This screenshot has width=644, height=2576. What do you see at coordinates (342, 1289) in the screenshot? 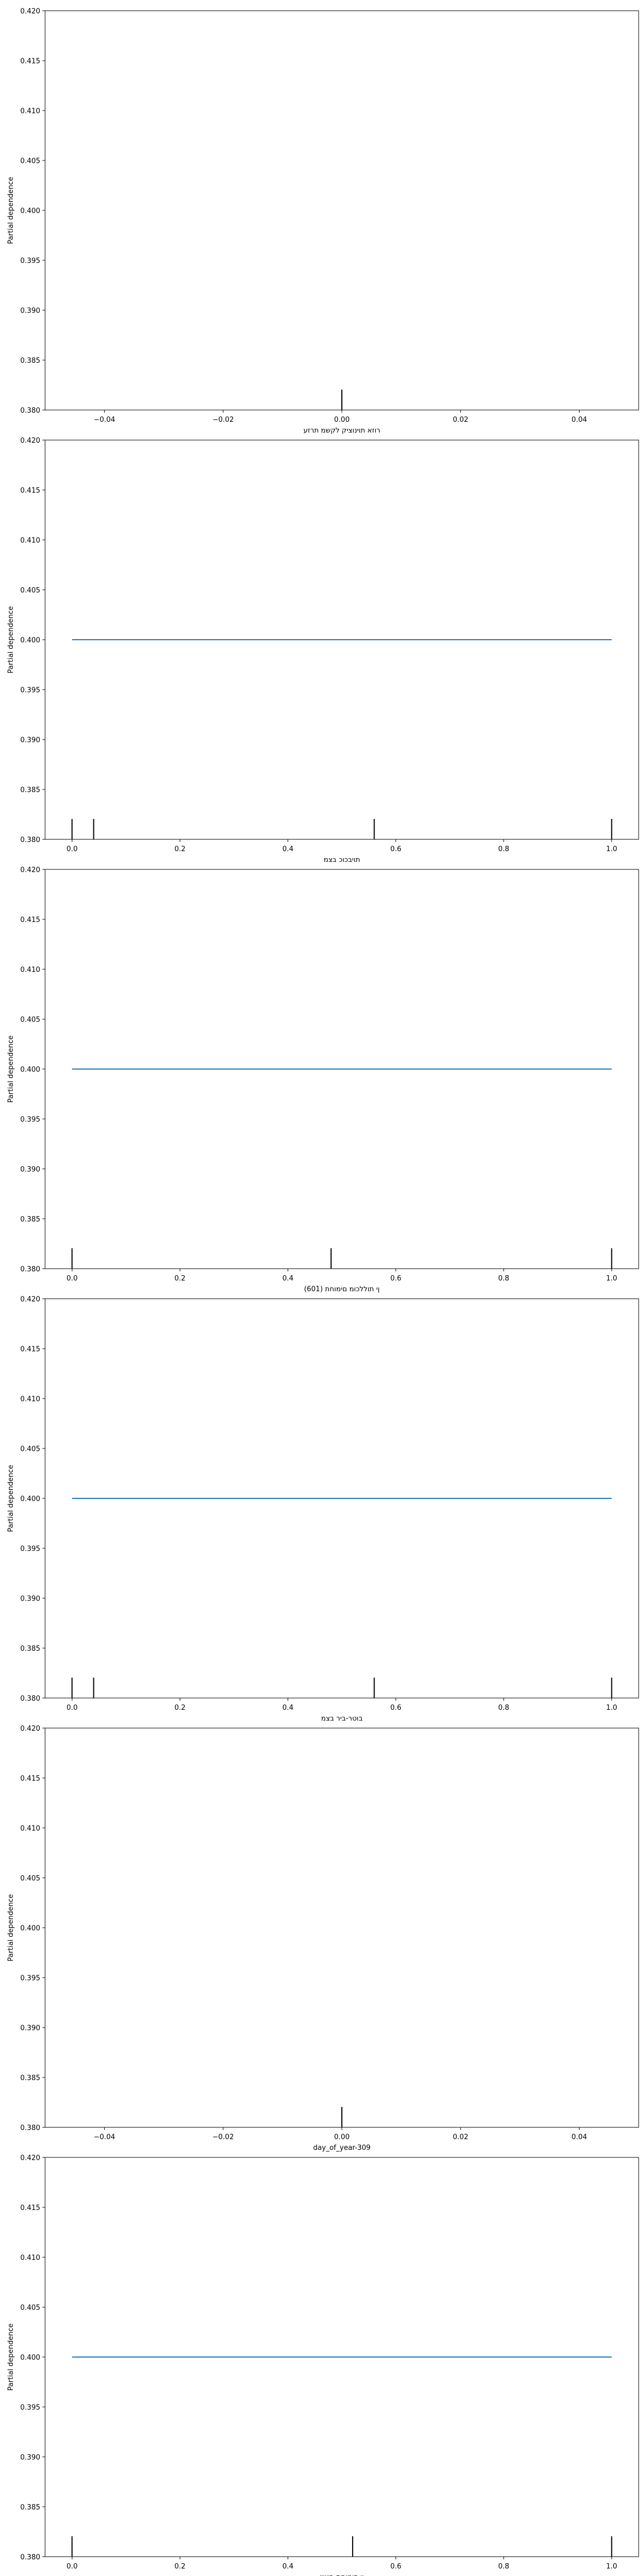
I see `x-axis-label: ןי תוללכומ םימוחת (601)` at bounding box center [342, 1289].